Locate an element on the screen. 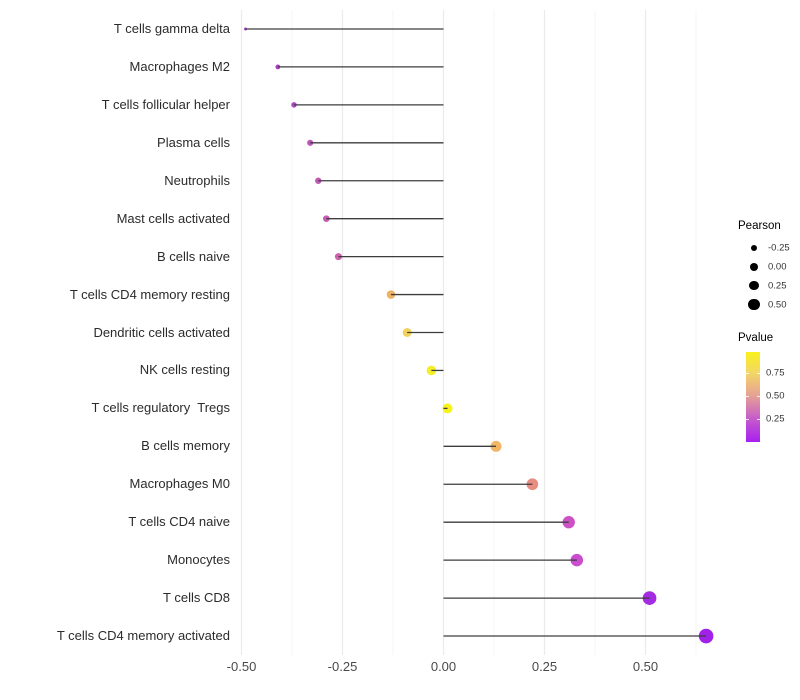 The width and height of the screenshot is (800, 700). category-label: Macrophages M2 is located at coordinates (179, 66).